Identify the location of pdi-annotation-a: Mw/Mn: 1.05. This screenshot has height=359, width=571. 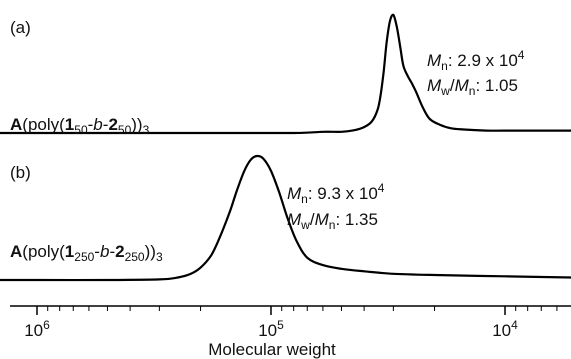
(472, 87).